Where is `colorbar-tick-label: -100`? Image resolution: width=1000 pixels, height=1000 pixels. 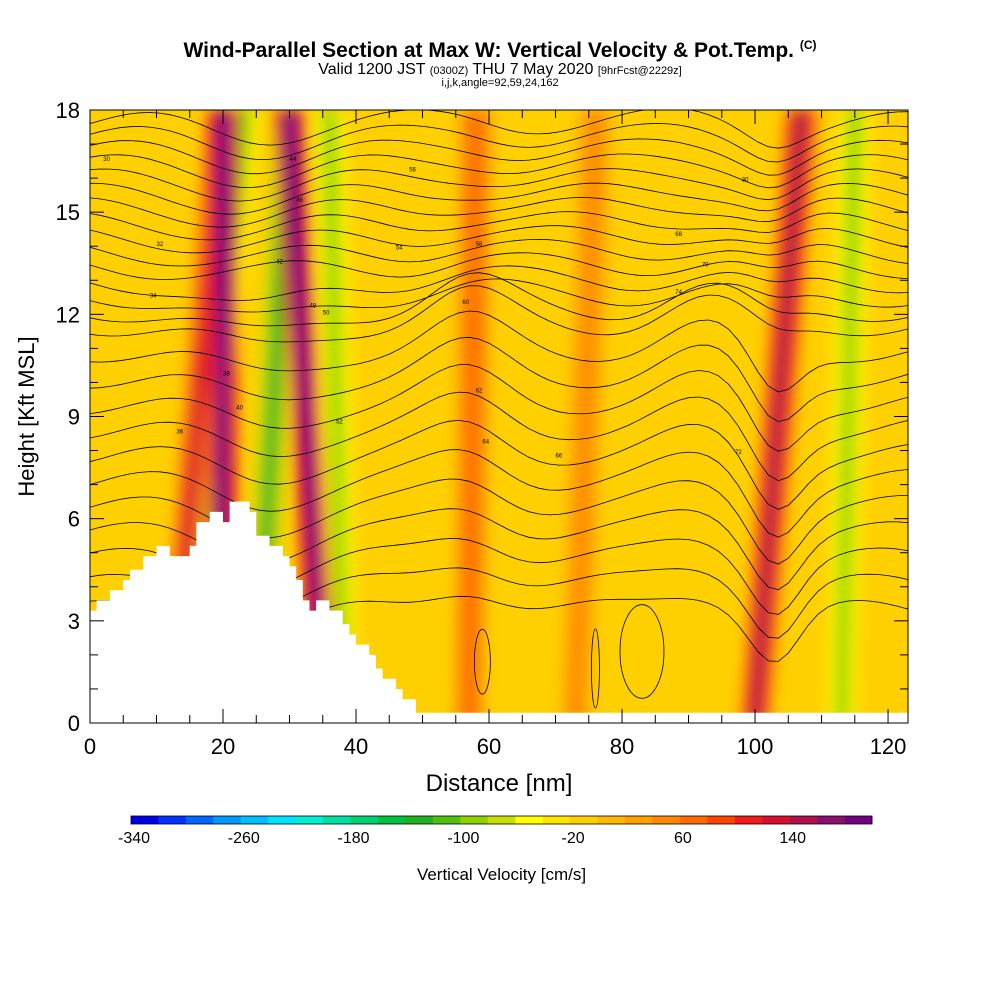
colorbar-tick-label: -100 is located at coordinates (463, 838).